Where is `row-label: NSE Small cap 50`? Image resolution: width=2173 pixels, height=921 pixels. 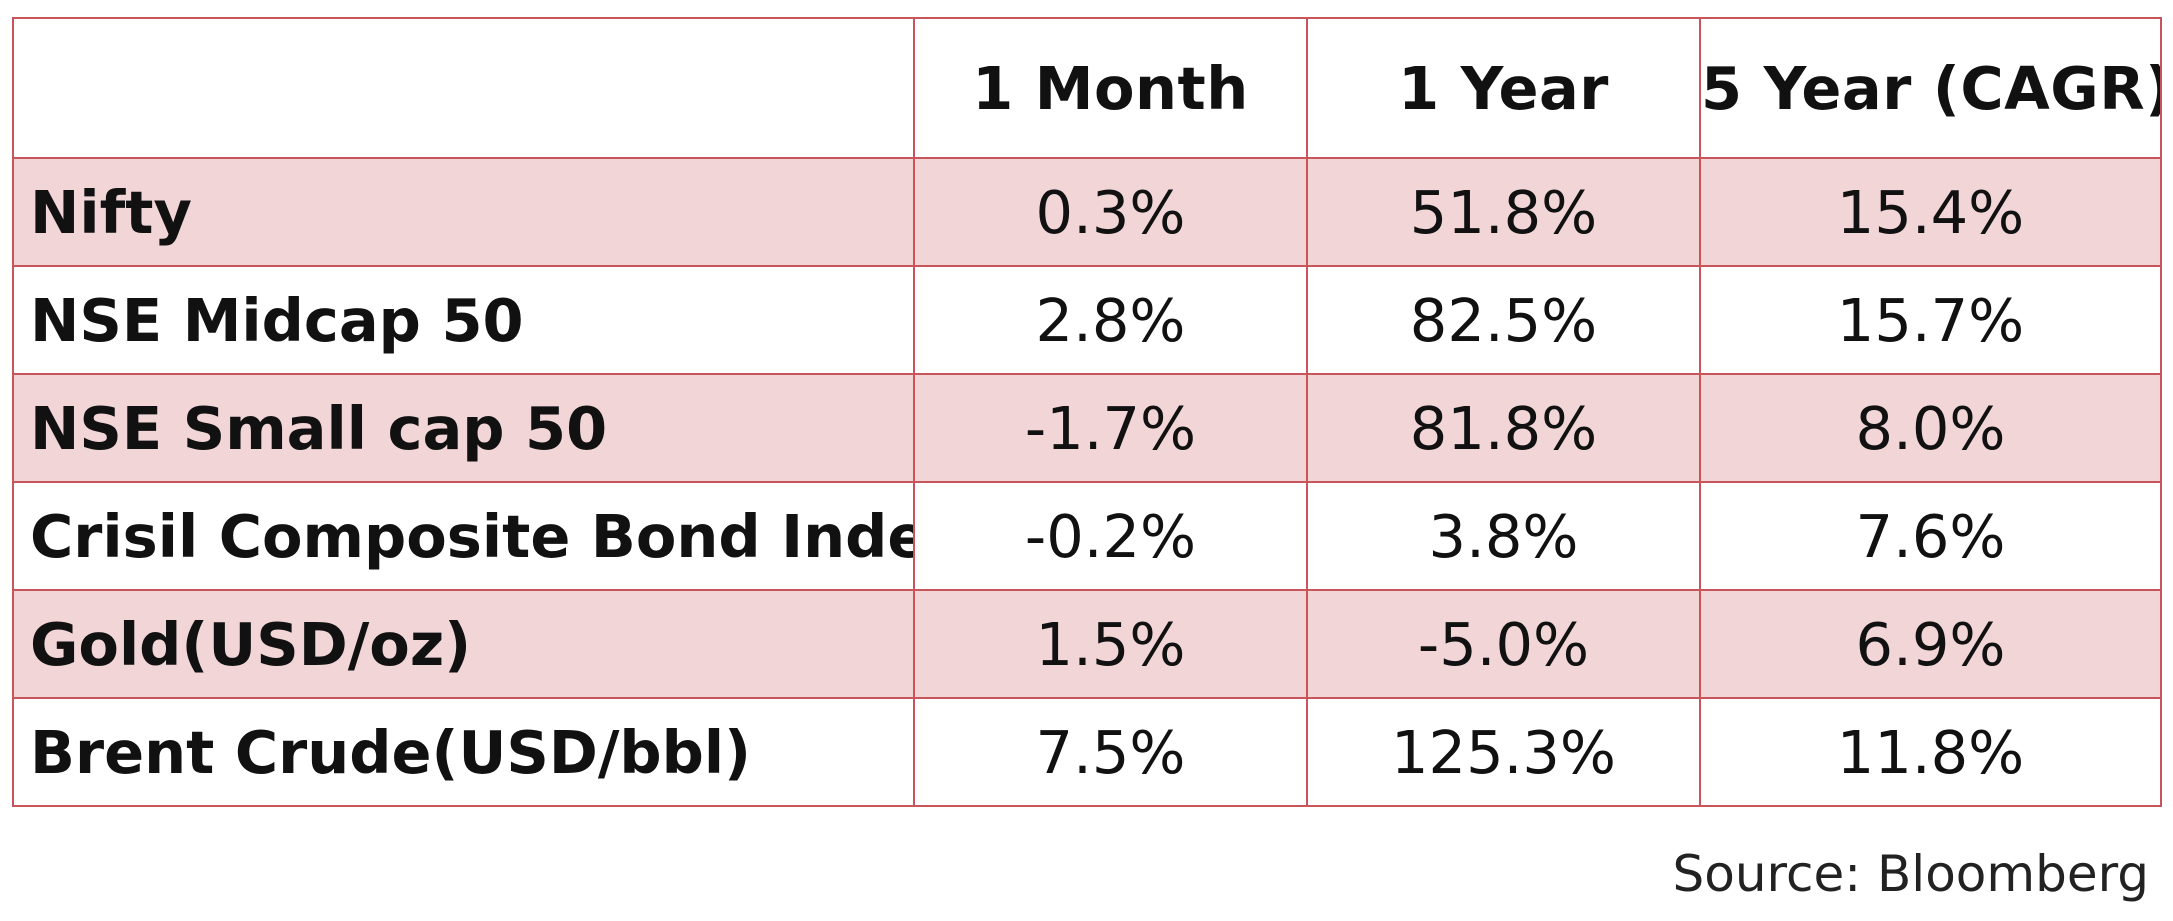
row-label: NSE Small cap 50 is located at coordinates (463, 428).